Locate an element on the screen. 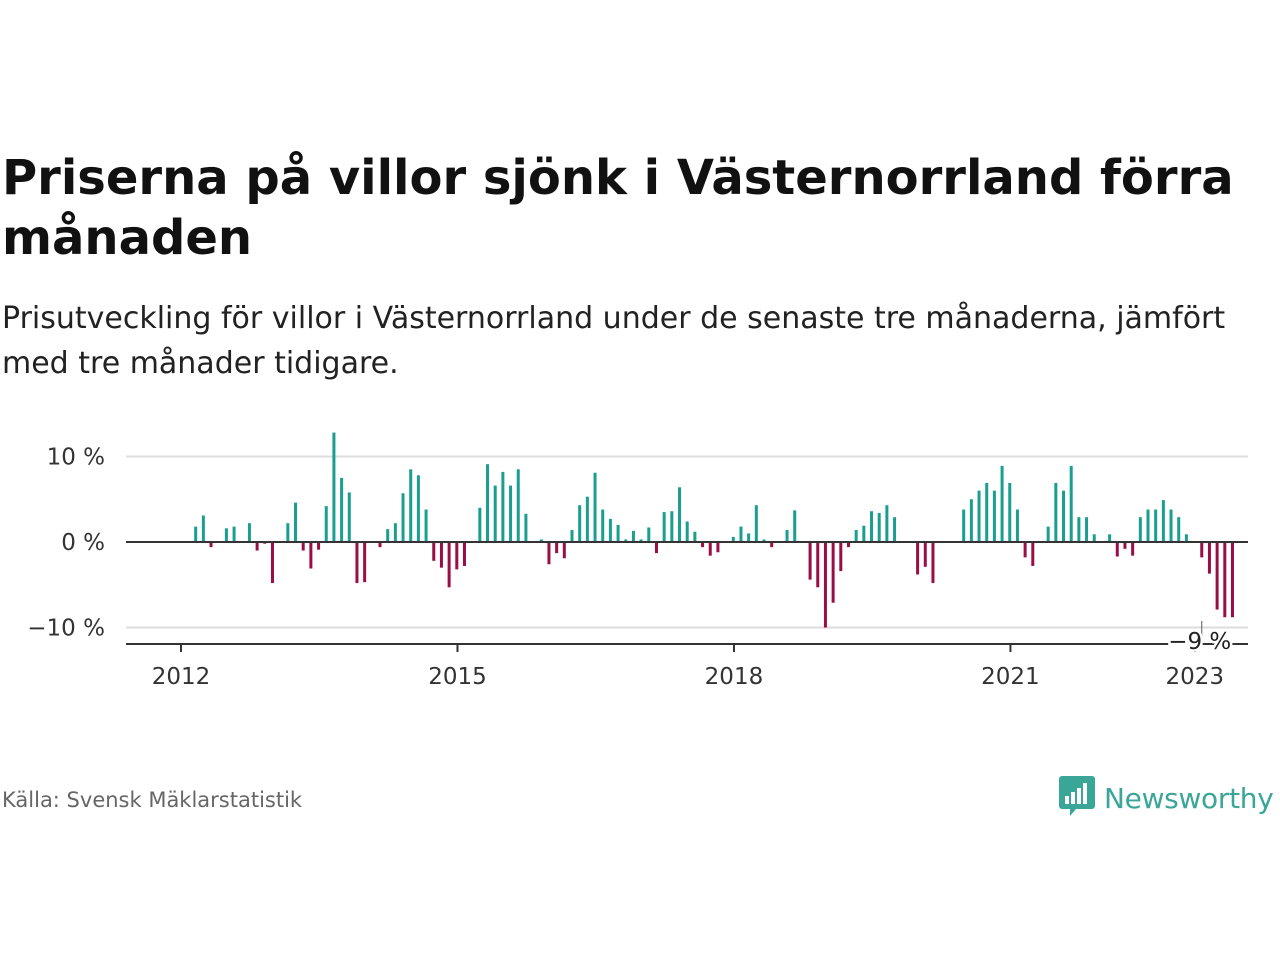  logo-text: Newsworthy is located at coordinates (1189, 798).